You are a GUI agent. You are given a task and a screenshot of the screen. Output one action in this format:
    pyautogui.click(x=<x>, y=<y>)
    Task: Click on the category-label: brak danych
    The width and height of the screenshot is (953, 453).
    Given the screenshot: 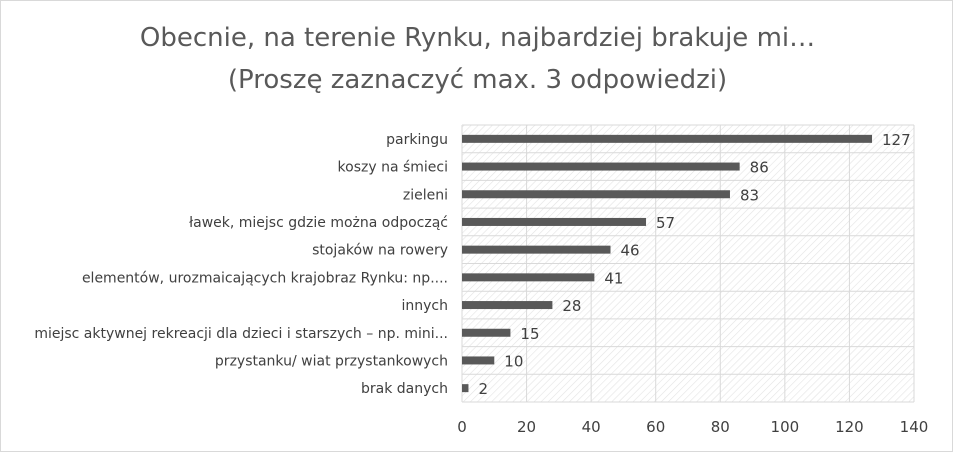 What is the action you would take?
    pyautogui.click(x=404, y=389)
    